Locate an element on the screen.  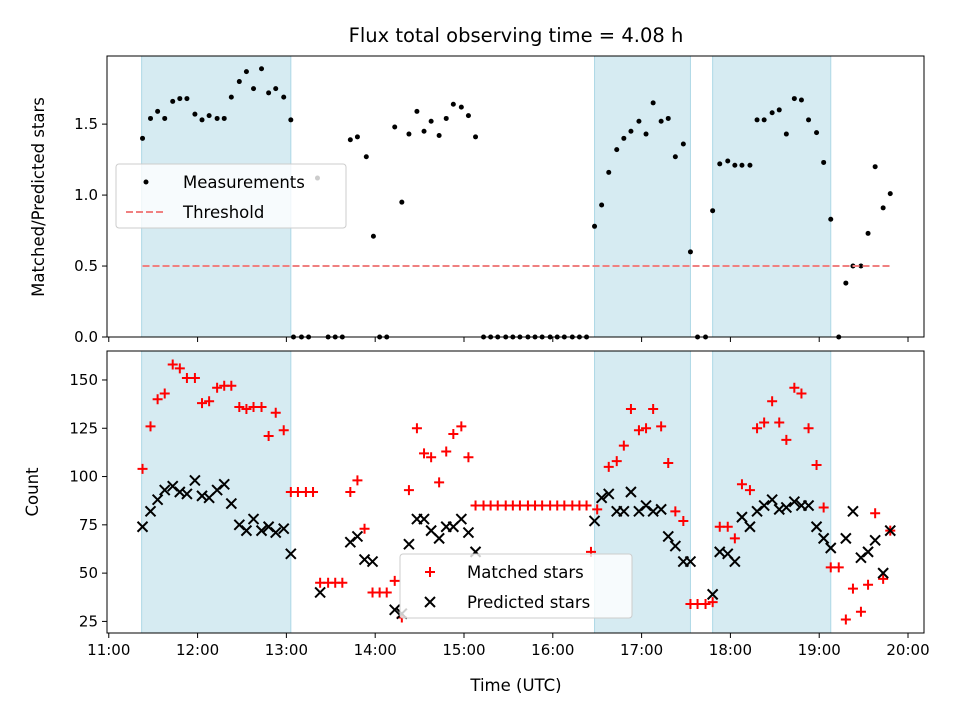
legend: Measurements Threshold is located at coordinates (231, 196).